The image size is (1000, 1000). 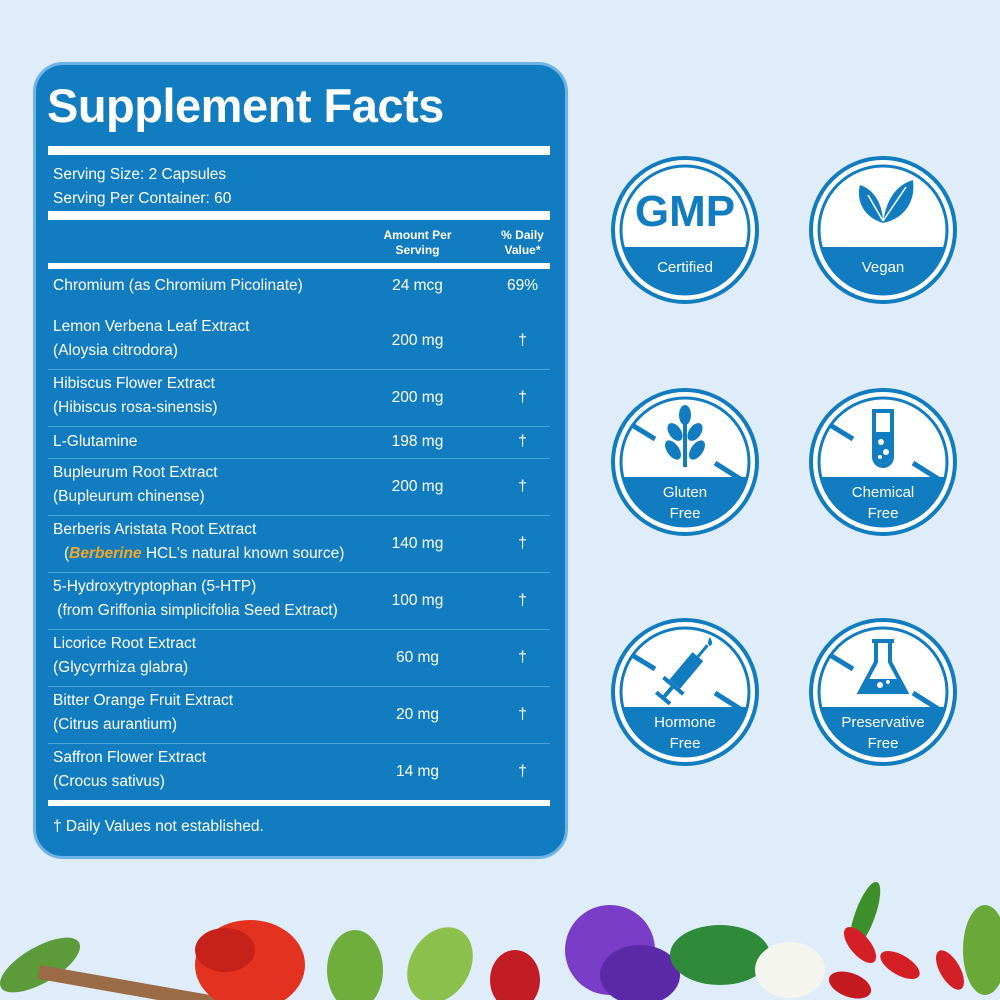 I want to click on source-text: (, so click(x=67, y=553).